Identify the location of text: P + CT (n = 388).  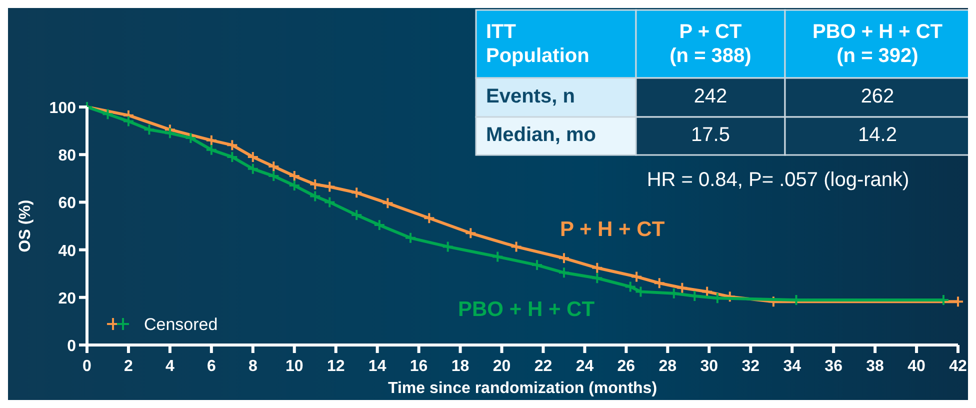
(711, 44).